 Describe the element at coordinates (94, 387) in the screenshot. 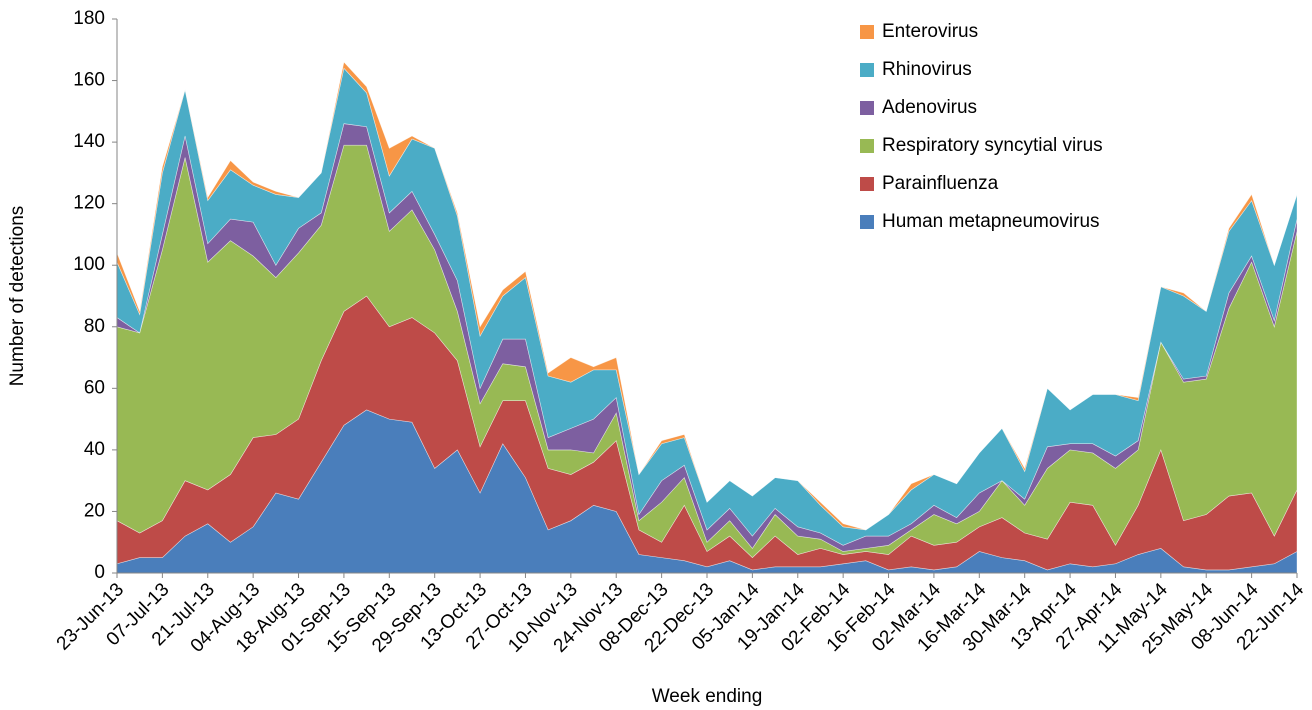

I see `y-tick-label: 60` at that location.